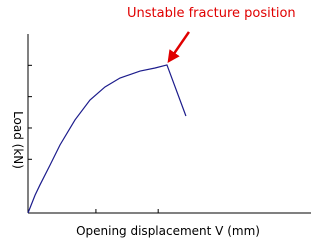 This screenshot has width=326, height=247. I want to click on y-axis-label: Load (kN), so click(18, 140).